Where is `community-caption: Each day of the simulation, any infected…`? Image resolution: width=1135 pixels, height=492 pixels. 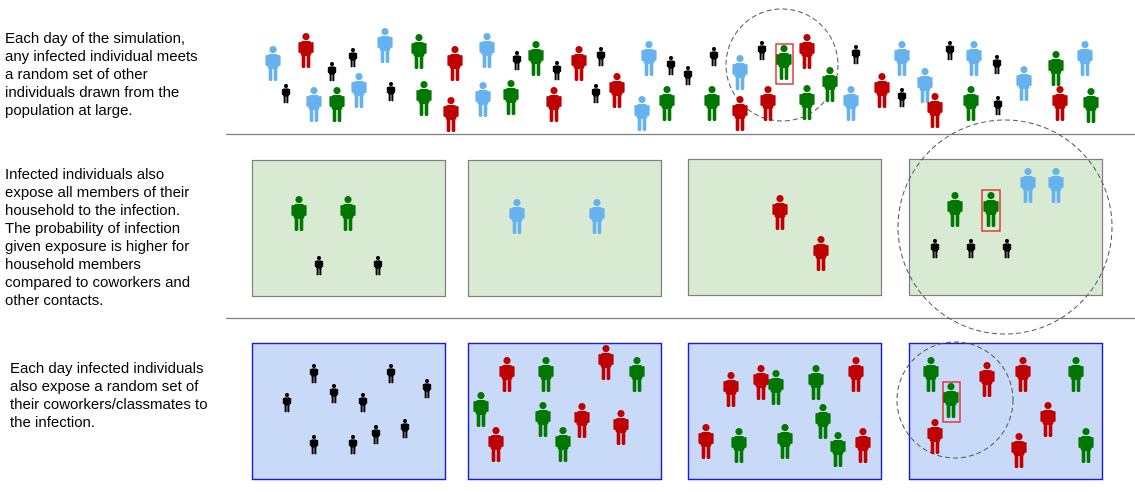
community-caption: Each day of the simulation, any infected… is located at coordinates (101, 74).